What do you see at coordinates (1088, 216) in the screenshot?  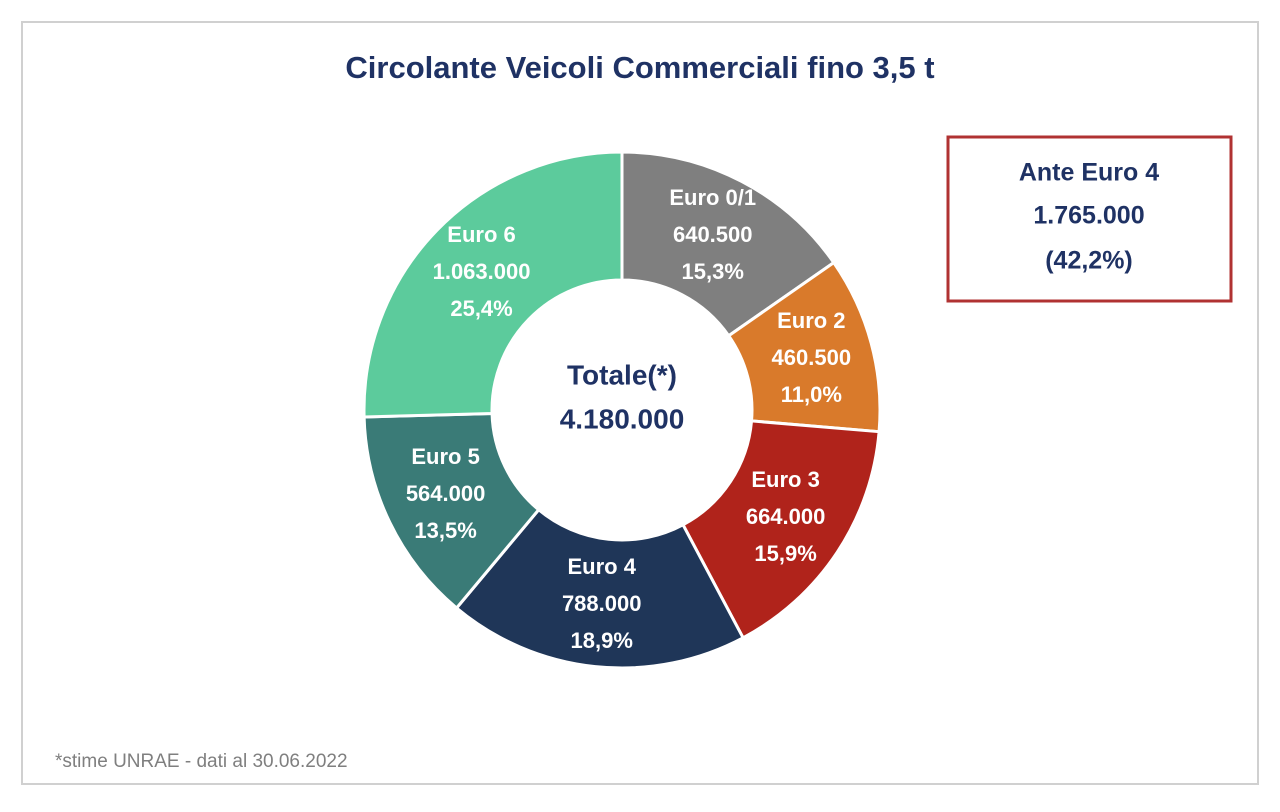 I see `callout-value: 1.765.000` at bounding box center [1088, 216].